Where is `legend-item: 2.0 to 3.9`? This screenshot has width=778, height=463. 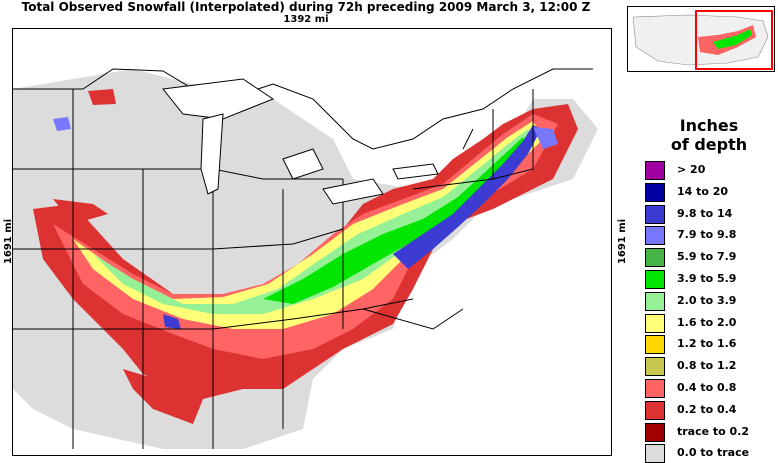 legend-item: 2.0 to 3.9 is located at coordinates (711, 301).